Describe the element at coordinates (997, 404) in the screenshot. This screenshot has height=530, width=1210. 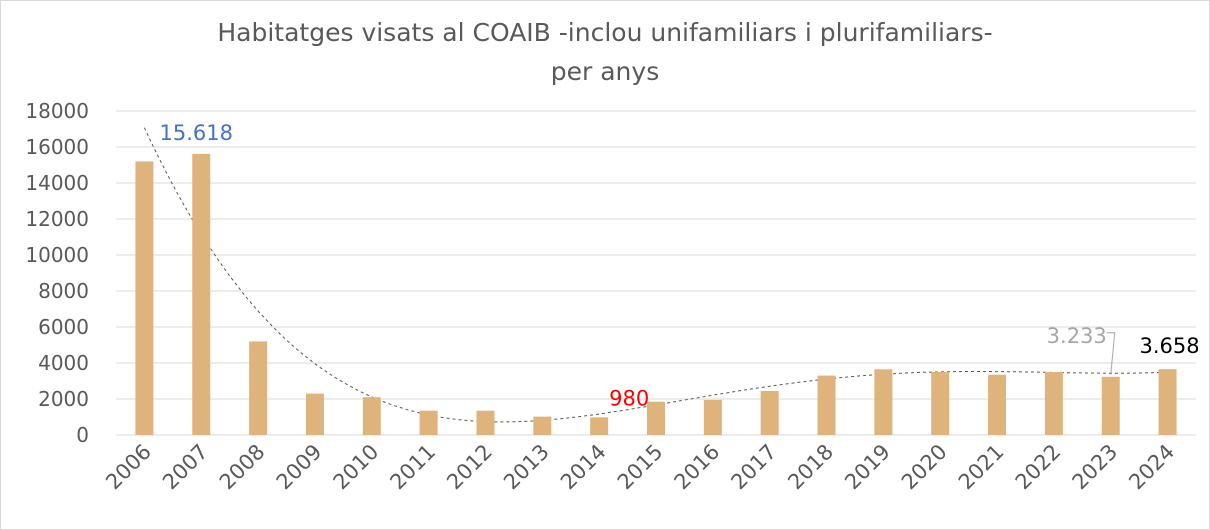
I see `bar-2021` at that location.